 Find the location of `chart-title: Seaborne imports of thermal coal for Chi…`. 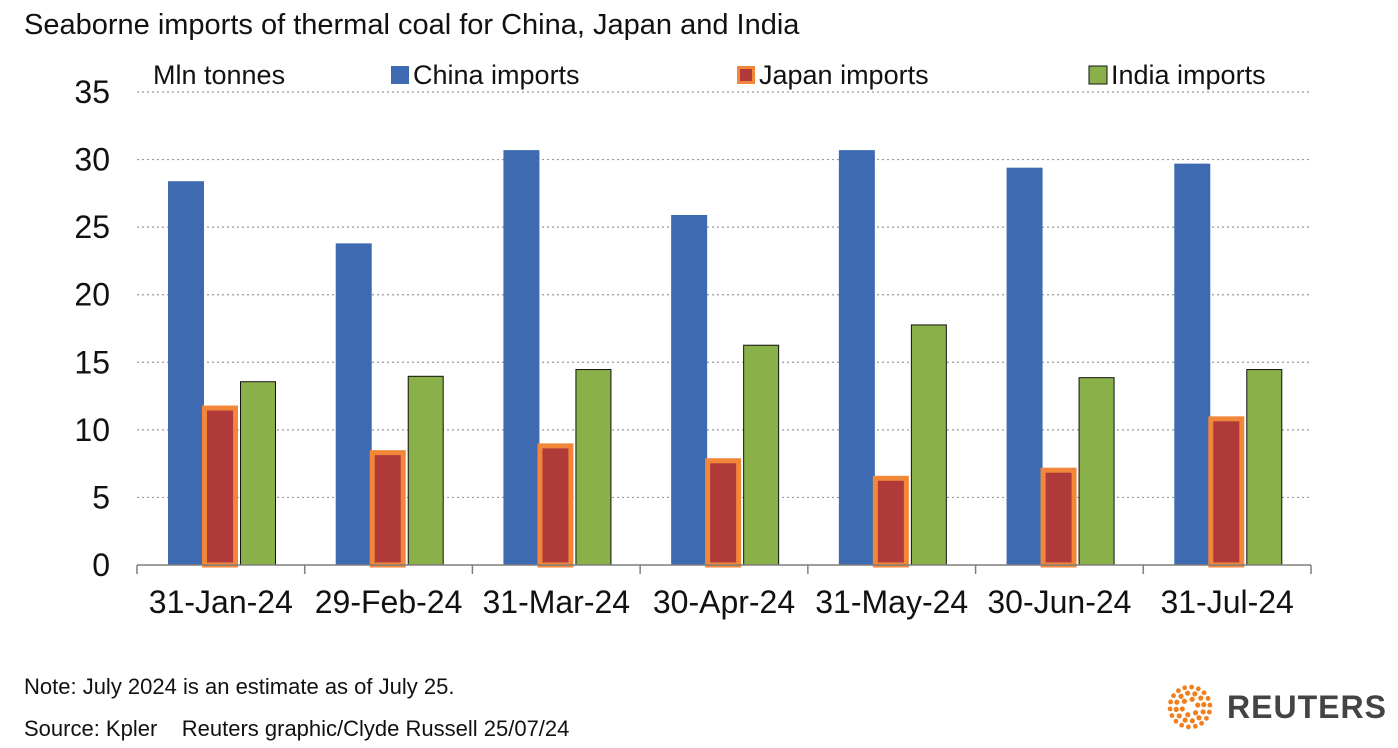

chart-title: Seaborne imports of thermal coal for Chi… is located at coordinates (412, 25).